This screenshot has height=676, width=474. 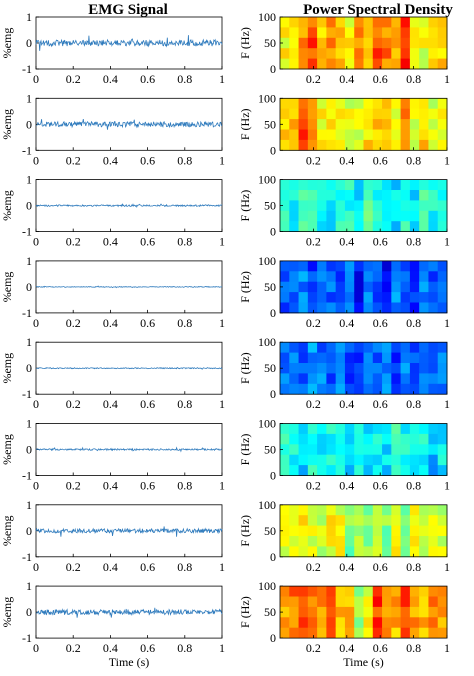 I want to click on psd-panel-4: 0 50 100 0.2 0.4 0.6 0.8 1 F (Hz), so click(x=344, y=292).